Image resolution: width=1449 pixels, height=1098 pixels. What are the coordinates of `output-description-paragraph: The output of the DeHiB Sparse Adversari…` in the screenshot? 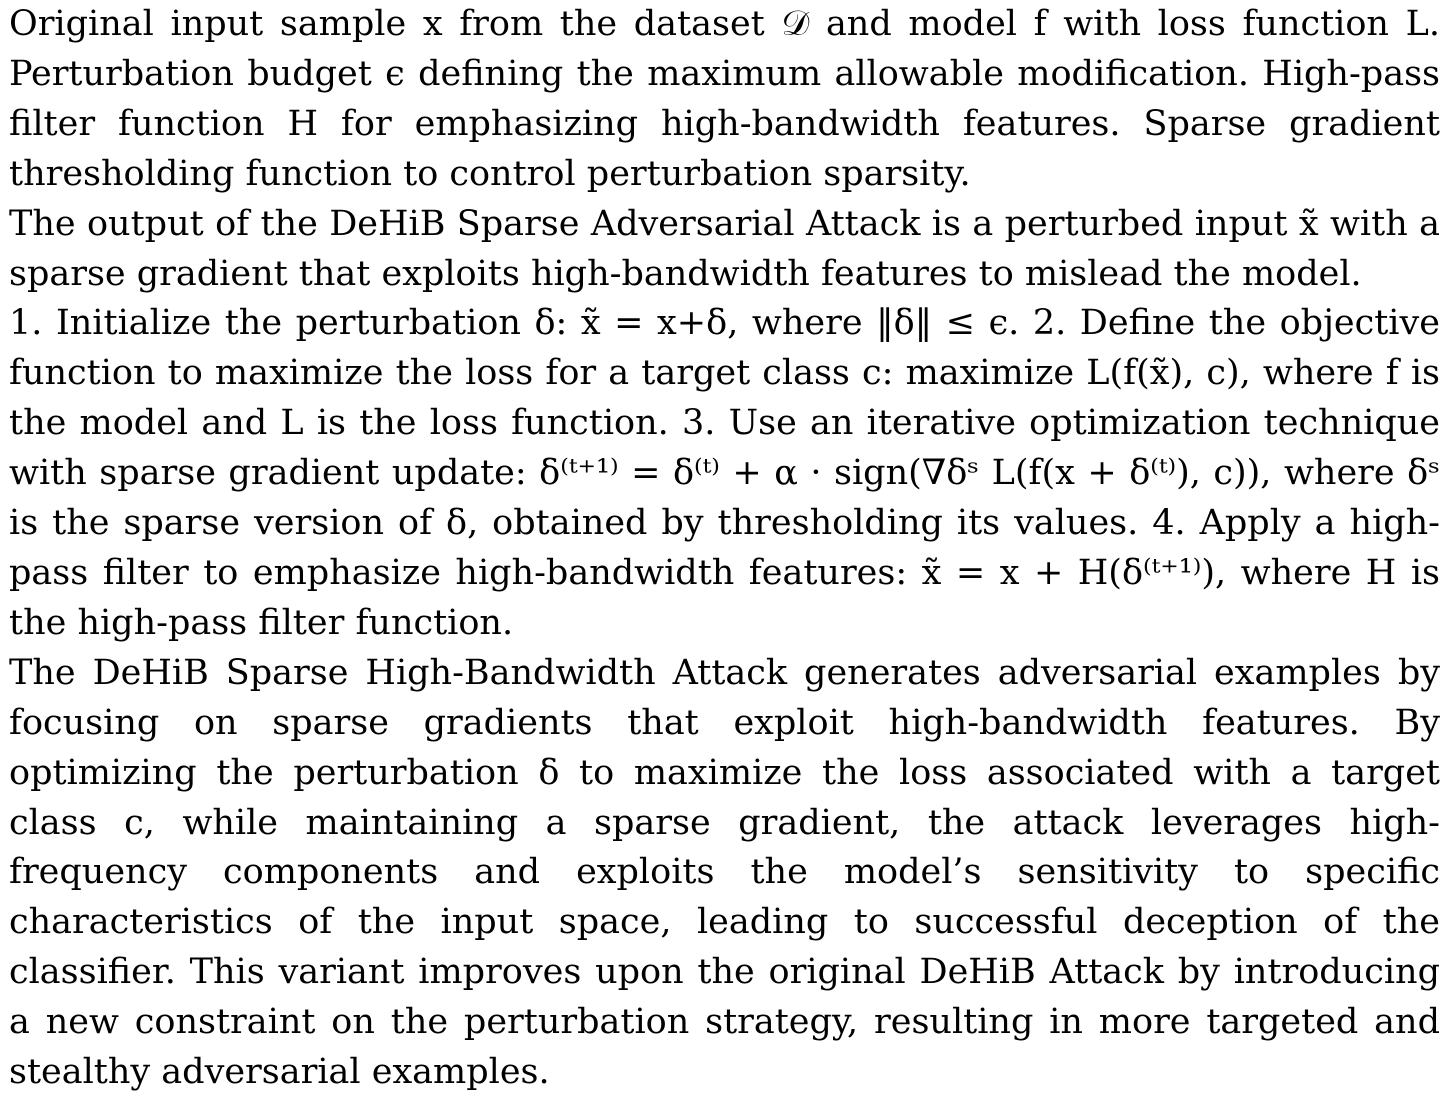 It's located at (724, 248).